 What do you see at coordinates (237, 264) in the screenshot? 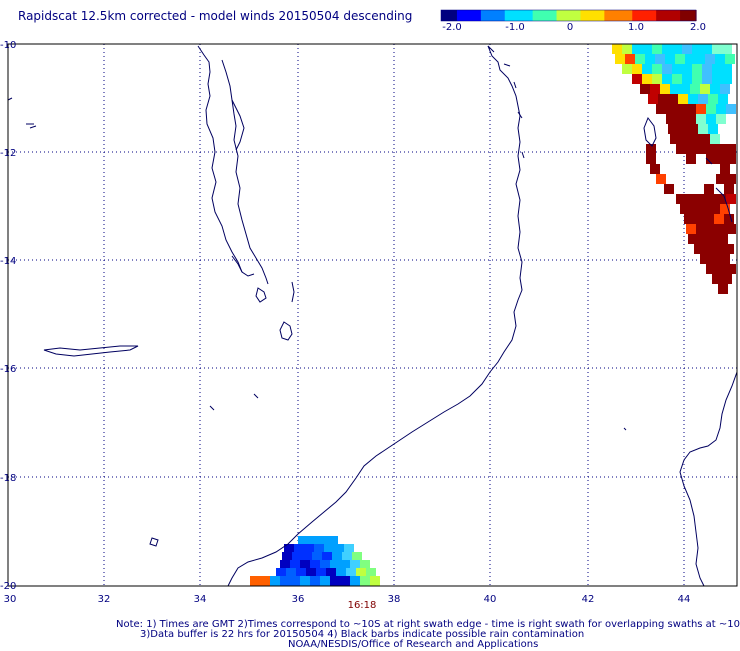
I see `lake-malawi-south-tip` at bounding box center [237, 264].